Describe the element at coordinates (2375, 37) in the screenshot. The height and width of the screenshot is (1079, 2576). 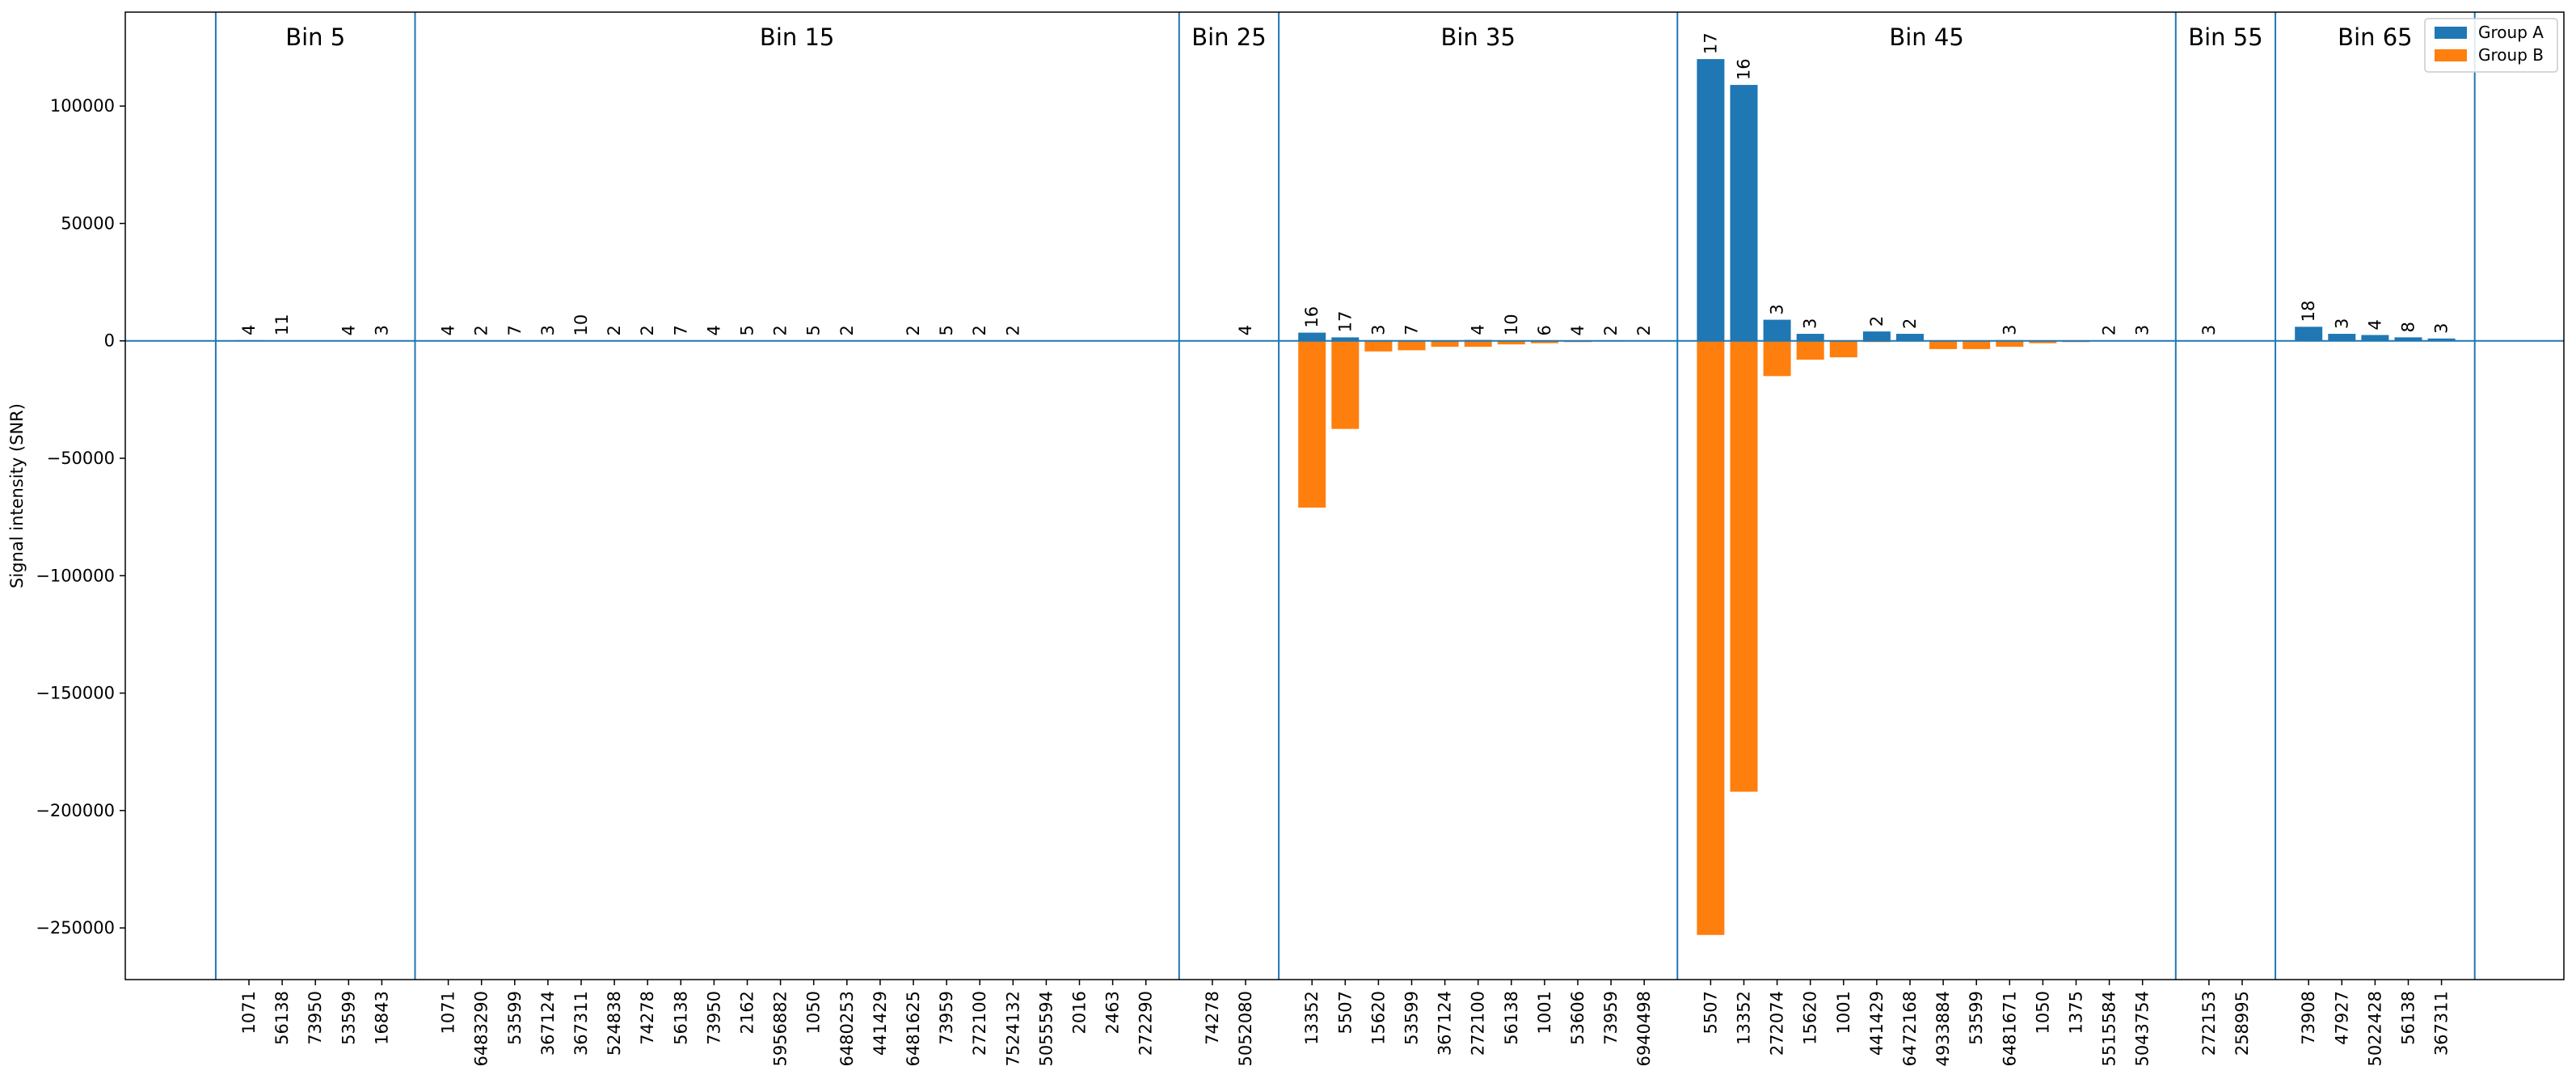
I see `bin-label: Bin 65` at that location.